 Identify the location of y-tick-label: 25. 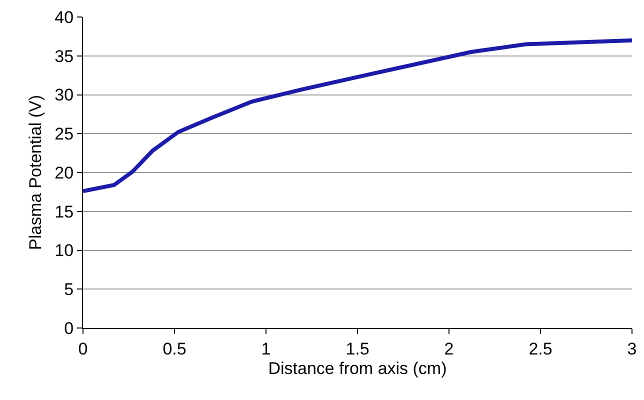
(64, 134).